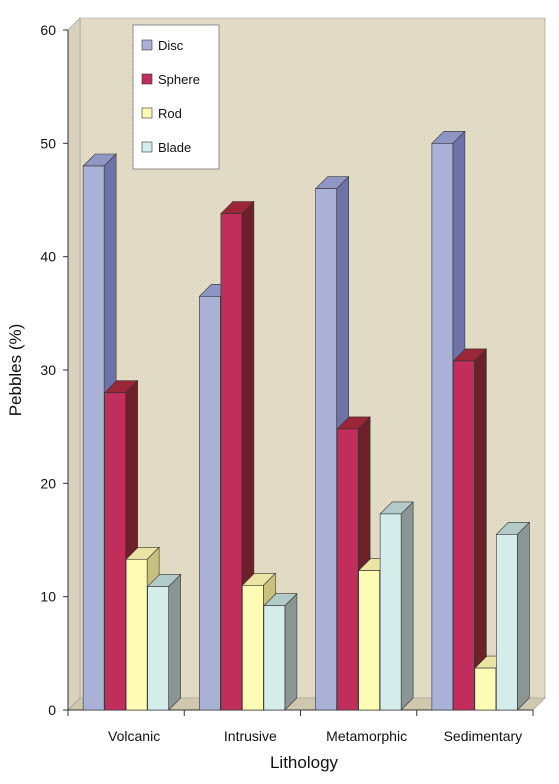 Image resolution: width=559 pixels, height=784 pixels. Describe the element at coordinates (174, 147) in the screenshot. I see `legend-label-blade: Blade` at that location.